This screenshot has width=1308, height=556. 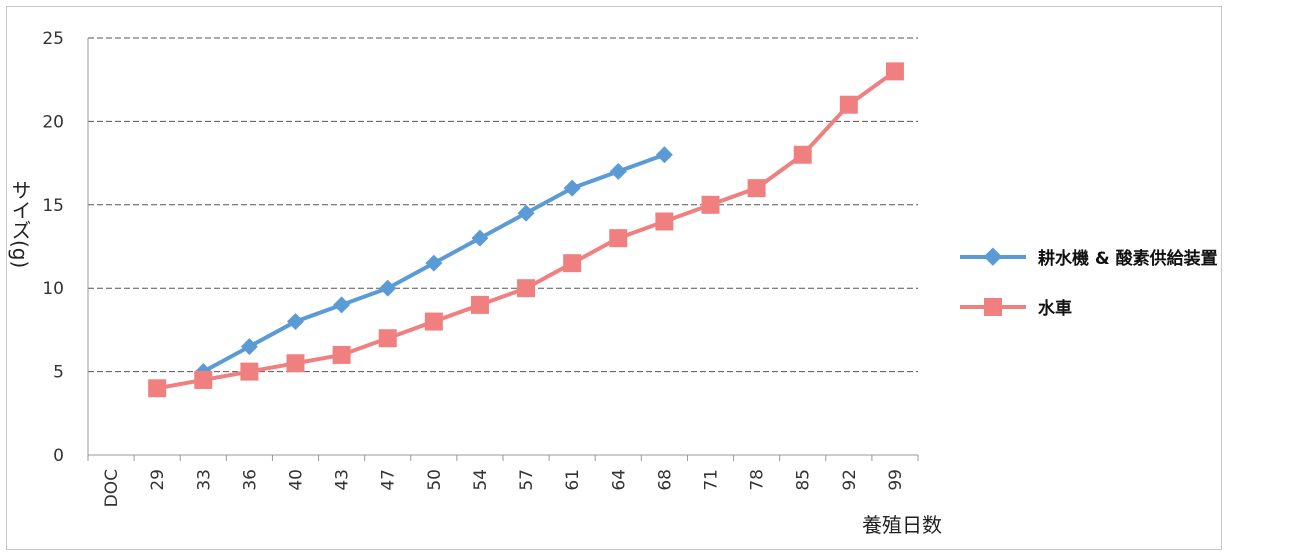 What do you see at coordinates (1055, 308) in the screenshot?
I see `legend-label-waterwheel: 水車` at bounding box center [1055, 308].